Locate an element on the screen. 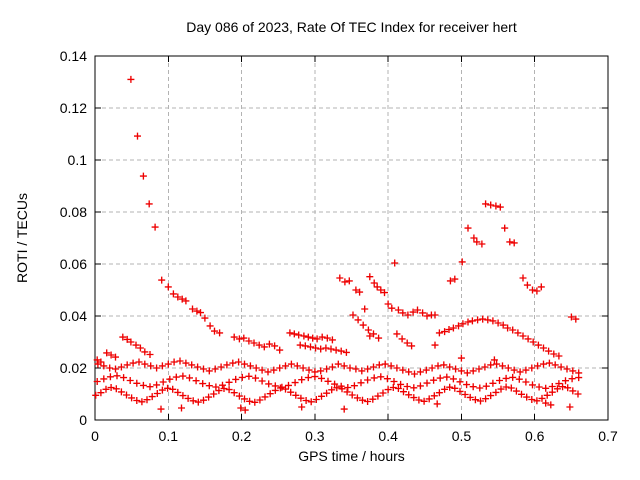 This screenshot has width=640, height=480. y-tick-label: 0.02 is located at coordinates (73, 368).